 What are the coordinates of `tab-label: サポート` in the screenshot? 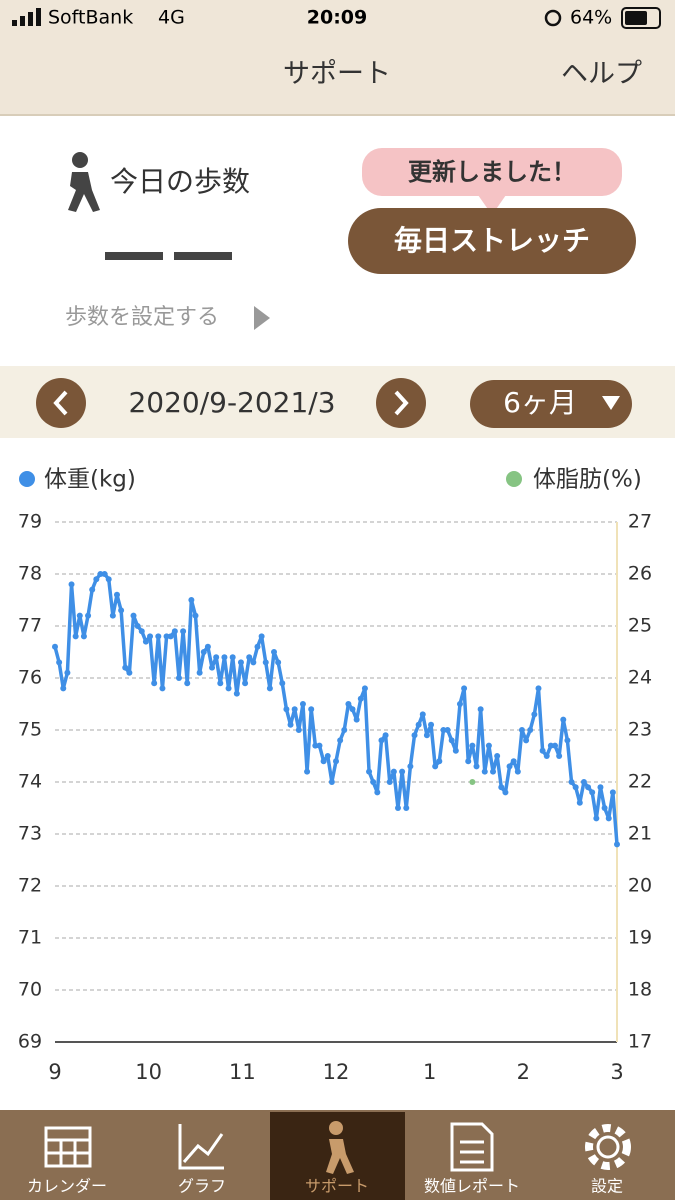 It's located at (337, 1186).